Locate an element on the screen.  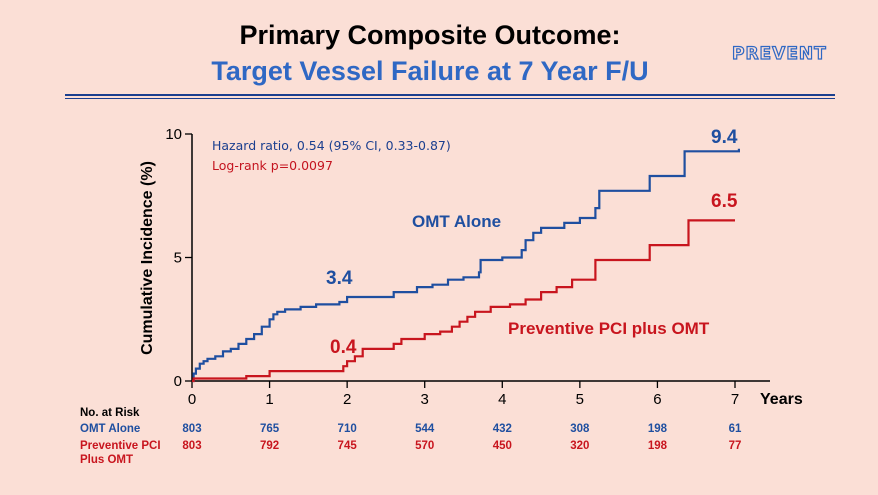
title-secondary: Target Vessel Failure at 7 Year F/U is located at coordinates (430, 71).